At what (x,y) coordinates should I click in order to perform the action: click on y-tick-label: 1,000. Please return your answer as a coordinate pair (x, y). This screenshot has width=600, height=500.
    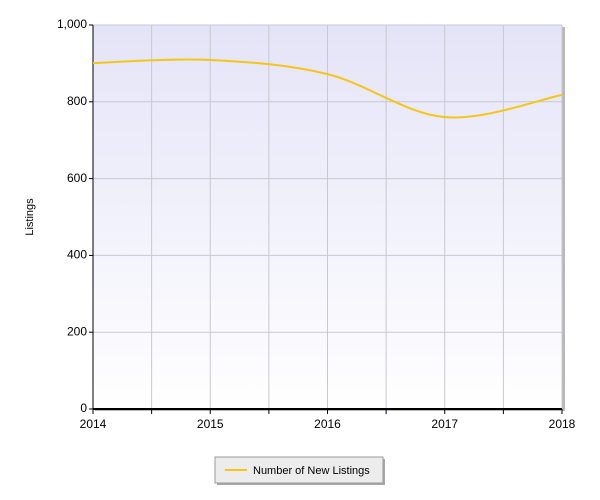
    Looking at the image, I should click on (72, 24).